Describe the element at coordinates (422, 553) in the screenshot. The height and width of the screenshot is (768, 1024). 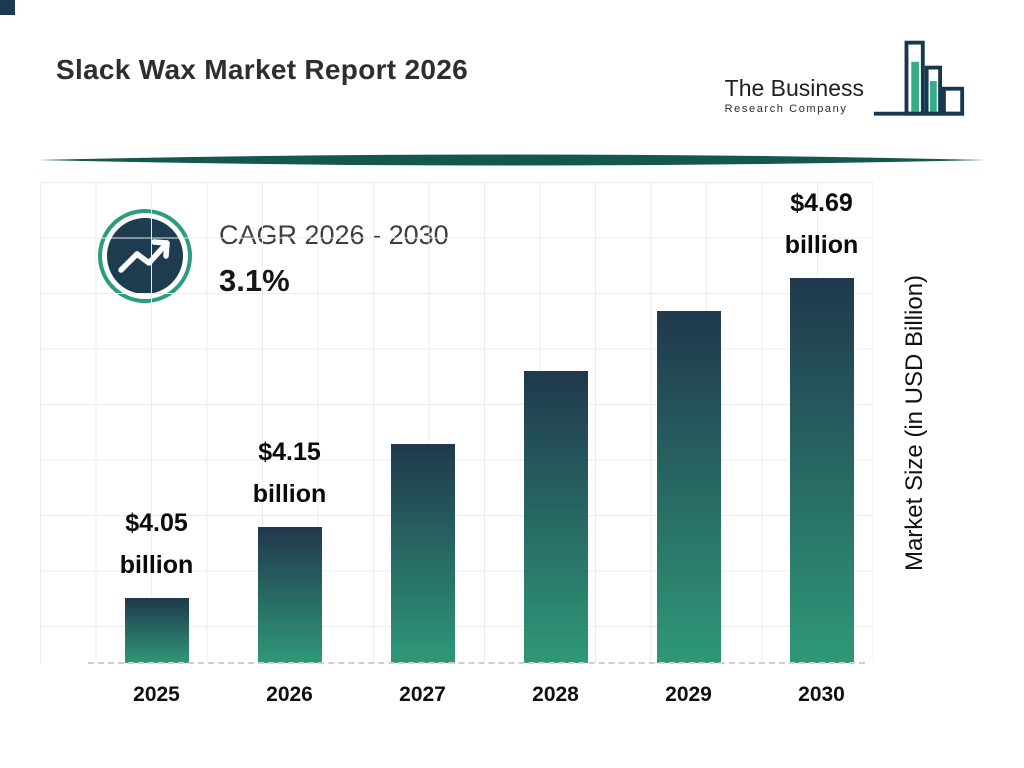
I see `bar-2027` at that location.